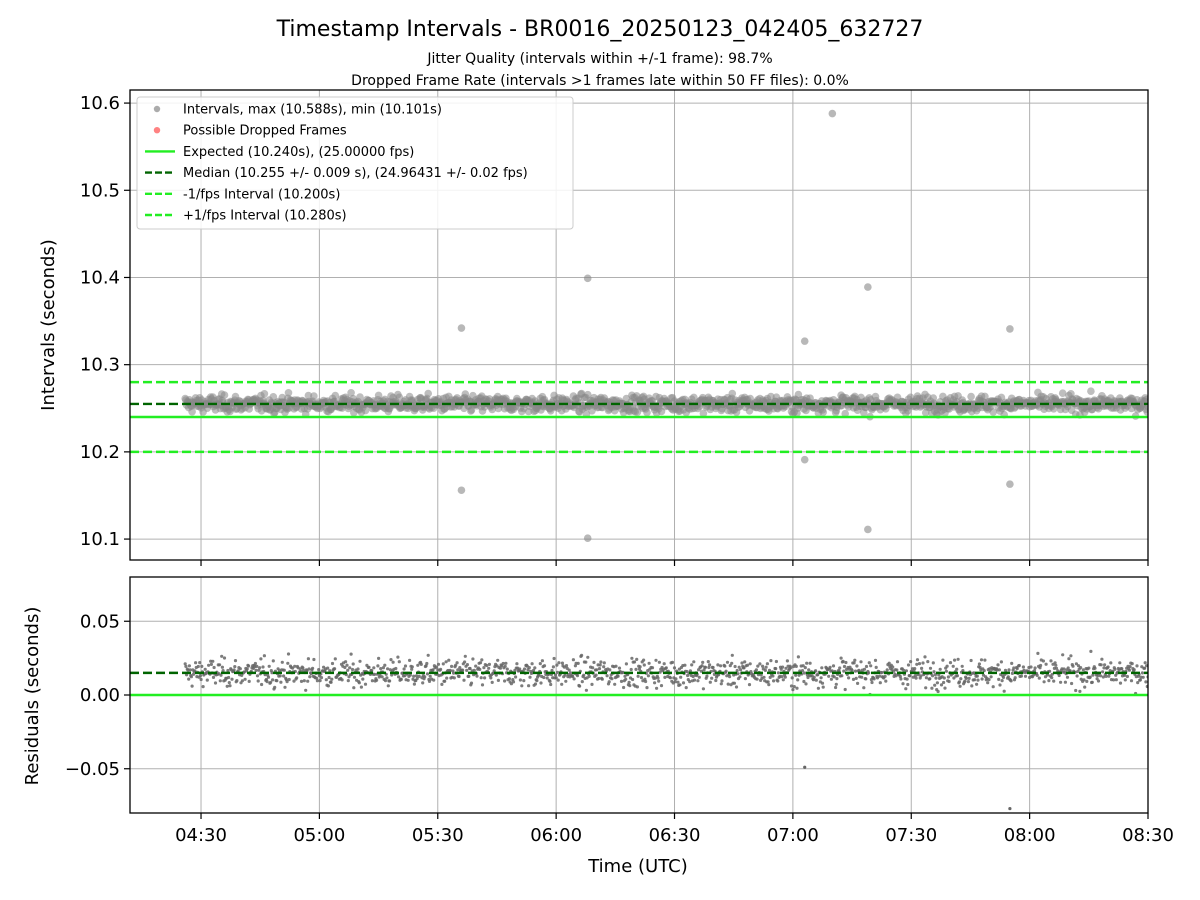 This screenshot has width=1200, height=900. What do you see at coordinates (32, 696) in the screenshot?
I see `bottom-y-axis-label: Residuals (seconds)` at bounding box center [32, 696].